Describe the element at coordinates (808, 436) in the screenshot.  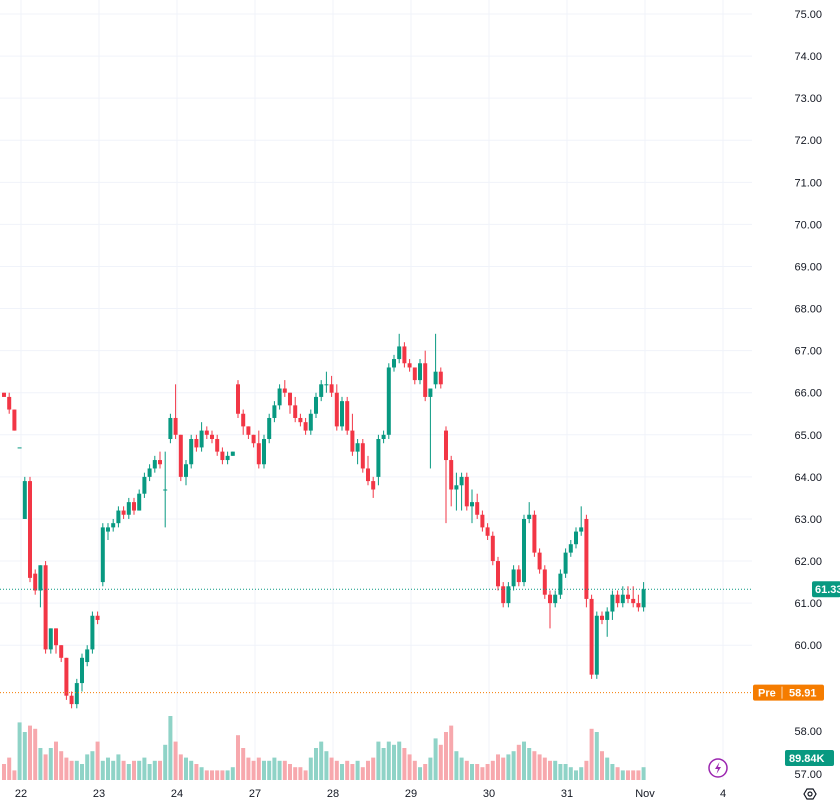
I see `price-tick-label: 65.00` at that location.